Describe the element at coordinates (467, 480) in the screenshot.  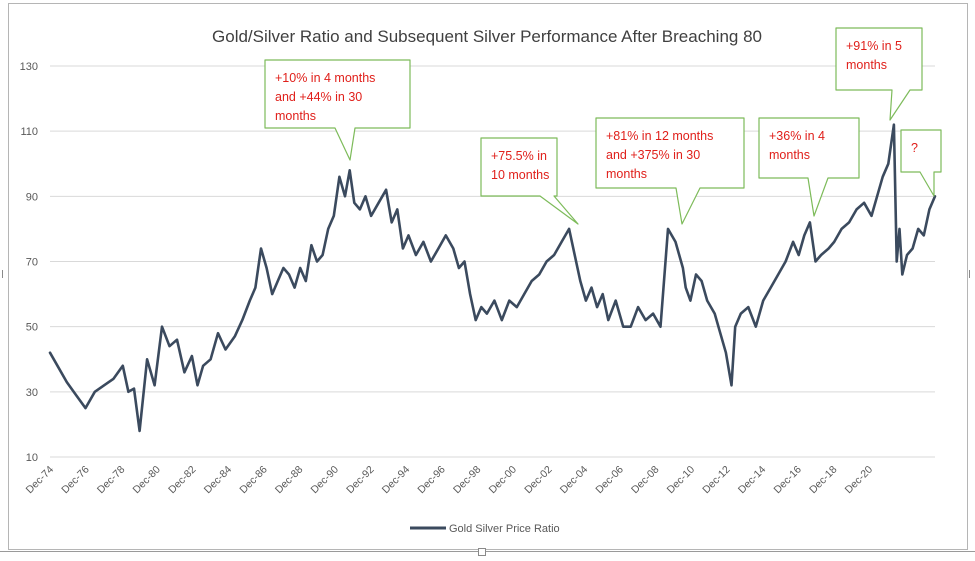
I see `x-tick-label: Dec-98` at that location.